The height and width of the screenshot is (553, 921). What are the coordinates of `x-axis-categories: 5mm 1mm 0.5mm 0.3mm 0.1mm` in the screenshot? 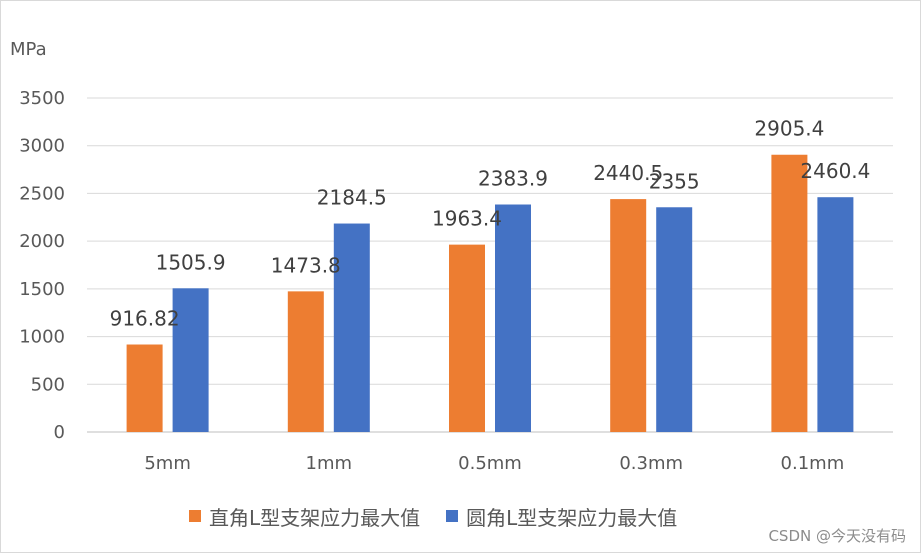 It's located at (494, 463).